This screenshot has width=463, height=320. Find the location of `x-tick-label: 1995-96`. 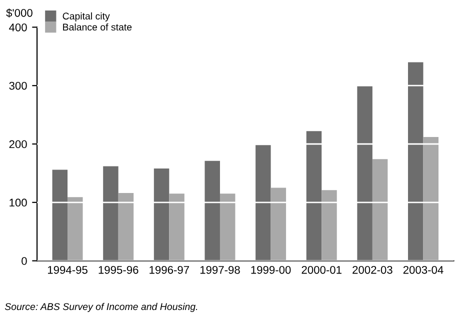

x-tick-label: 1995-96 is located at coordinates (118, 270).